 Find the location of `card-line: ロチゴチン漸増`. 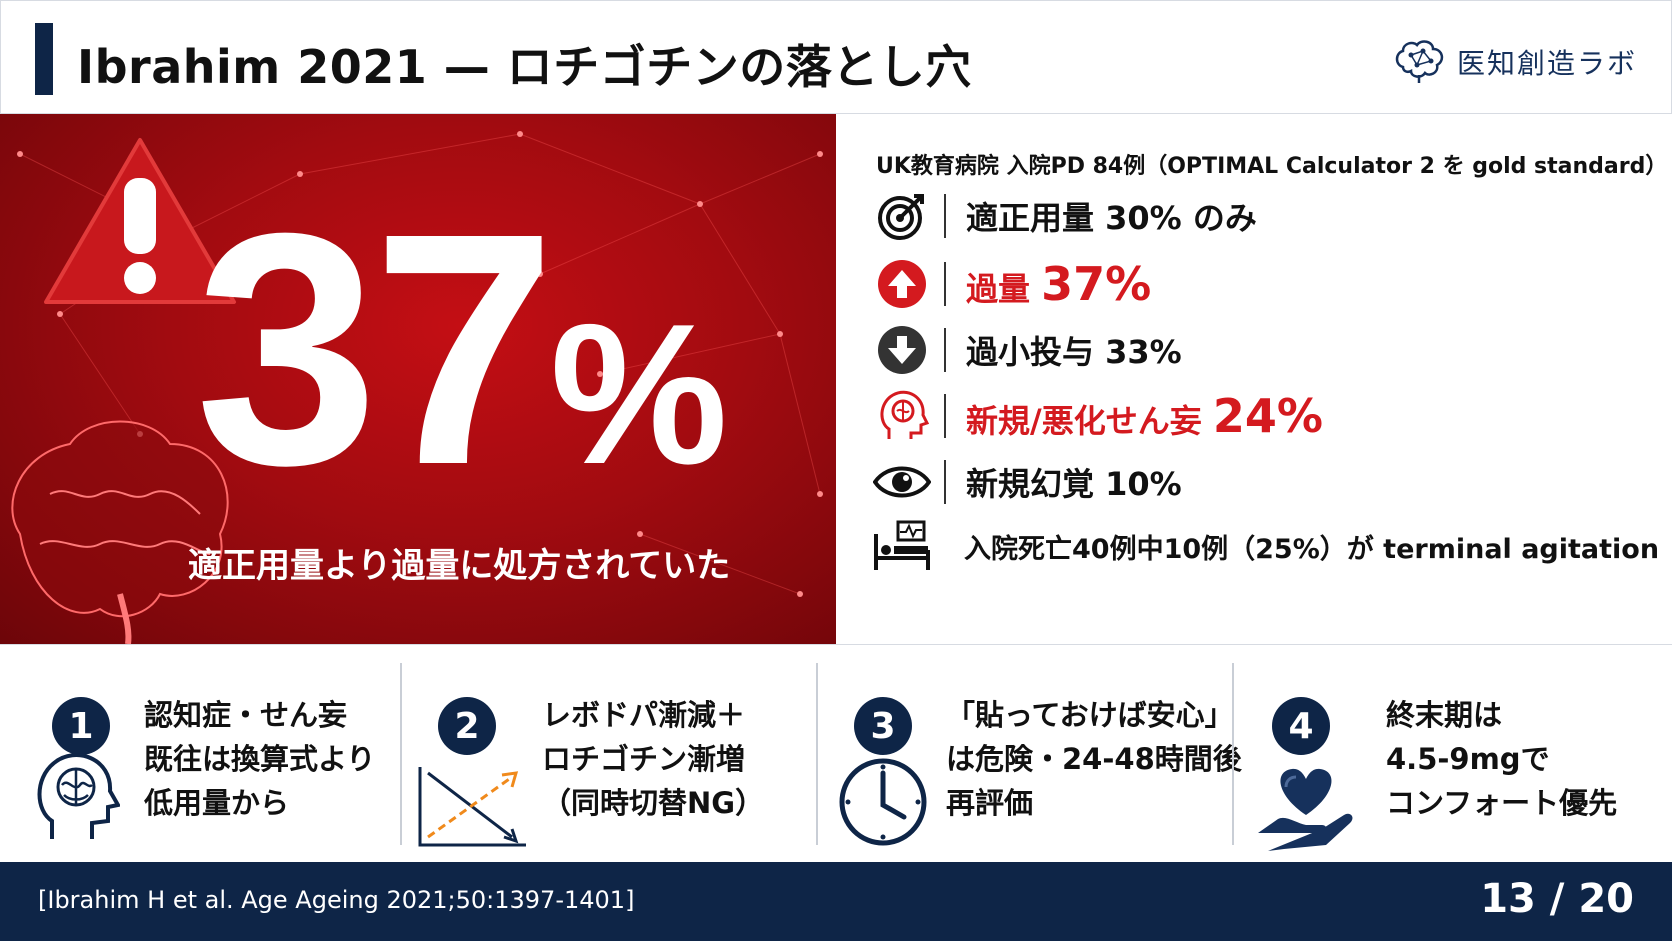

card-line: ロチゴチン漸増 is located at coordinates (644, 759).